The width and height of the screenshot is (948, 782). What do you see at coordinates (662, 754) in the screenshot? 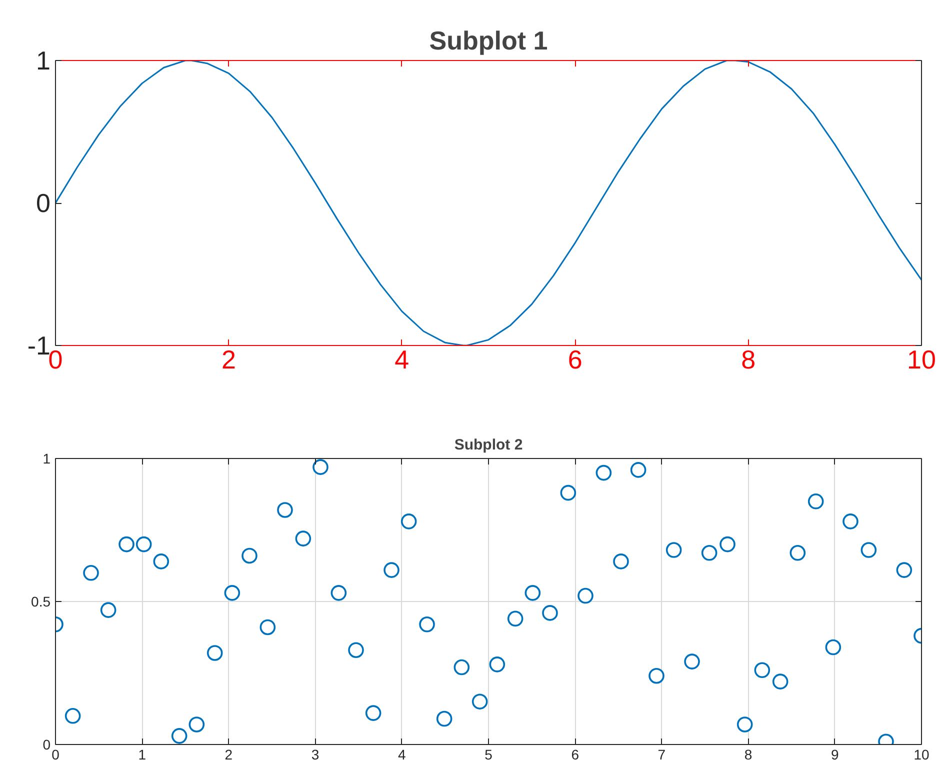
I see `x-tick-label: 7` at bounding box center [662, 754].